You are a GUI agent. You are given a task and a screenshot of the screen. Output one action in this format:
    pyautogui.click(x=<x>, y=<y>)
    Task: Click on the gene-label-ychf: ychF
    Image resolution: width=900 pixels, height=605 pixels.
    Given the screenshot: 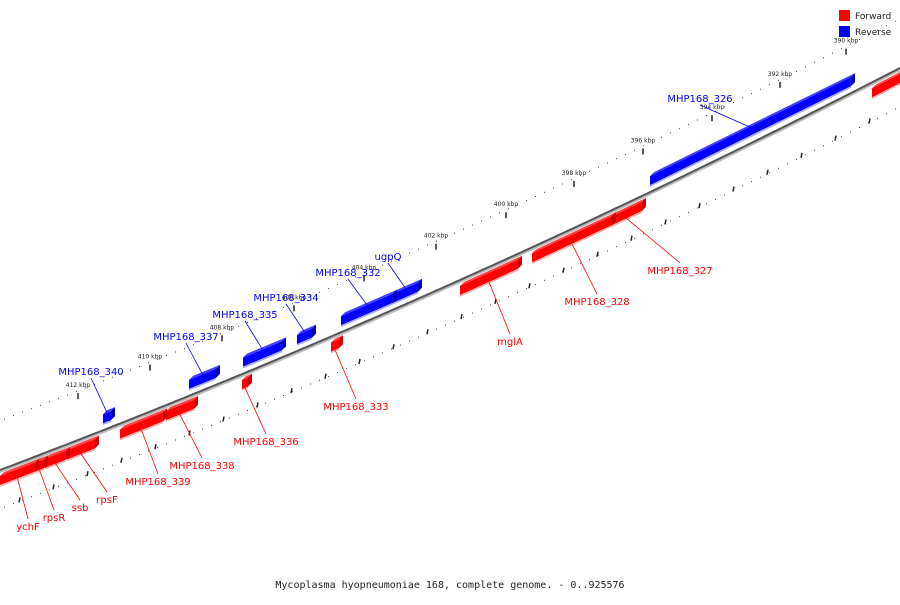 What is the action you would take?
    pyautogui.click(x=28, y=527)
    